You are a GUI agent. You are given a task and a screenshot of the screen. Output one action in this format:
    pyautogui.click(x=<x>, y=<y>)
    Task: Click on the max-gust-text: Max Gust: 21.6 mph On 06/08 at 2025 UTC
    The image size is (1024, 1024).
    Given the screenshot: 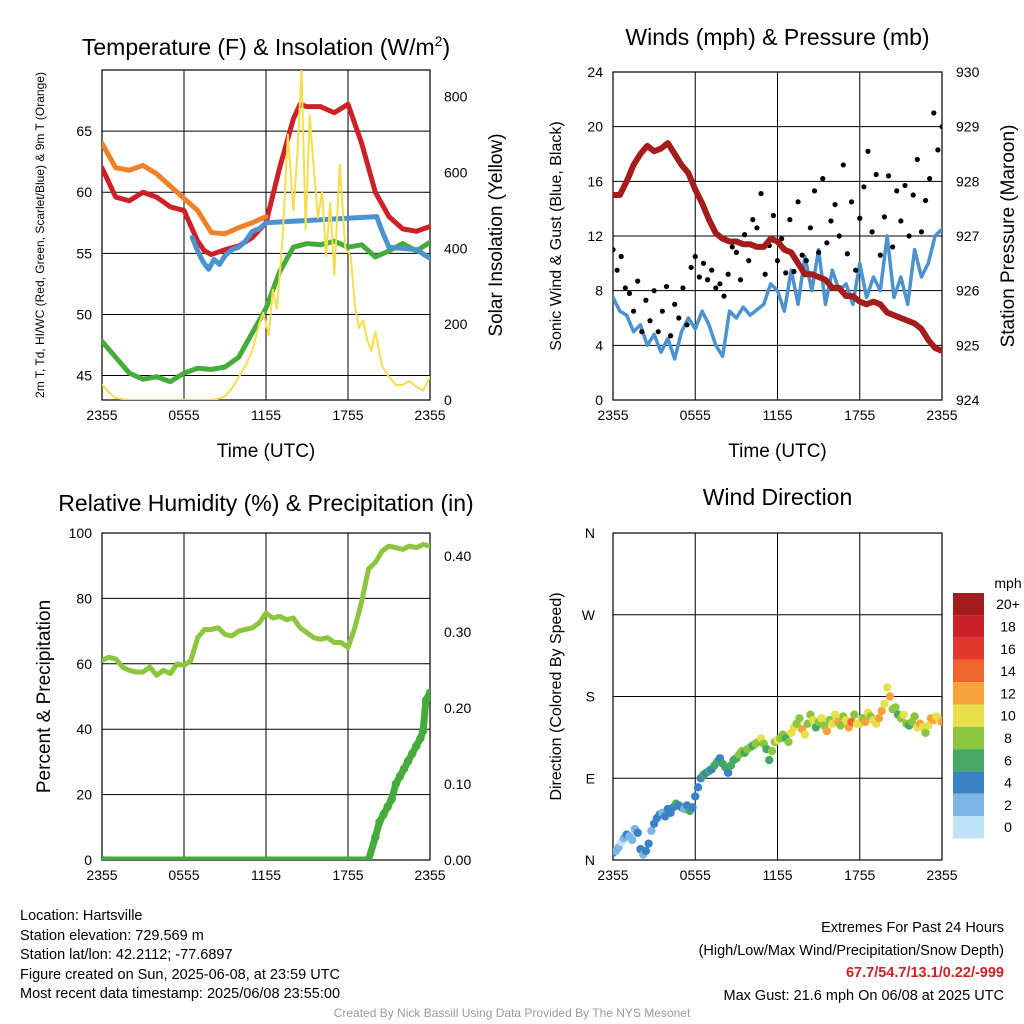 What is the action you would take?
    pyautogui.click(x=863, y=995)
    